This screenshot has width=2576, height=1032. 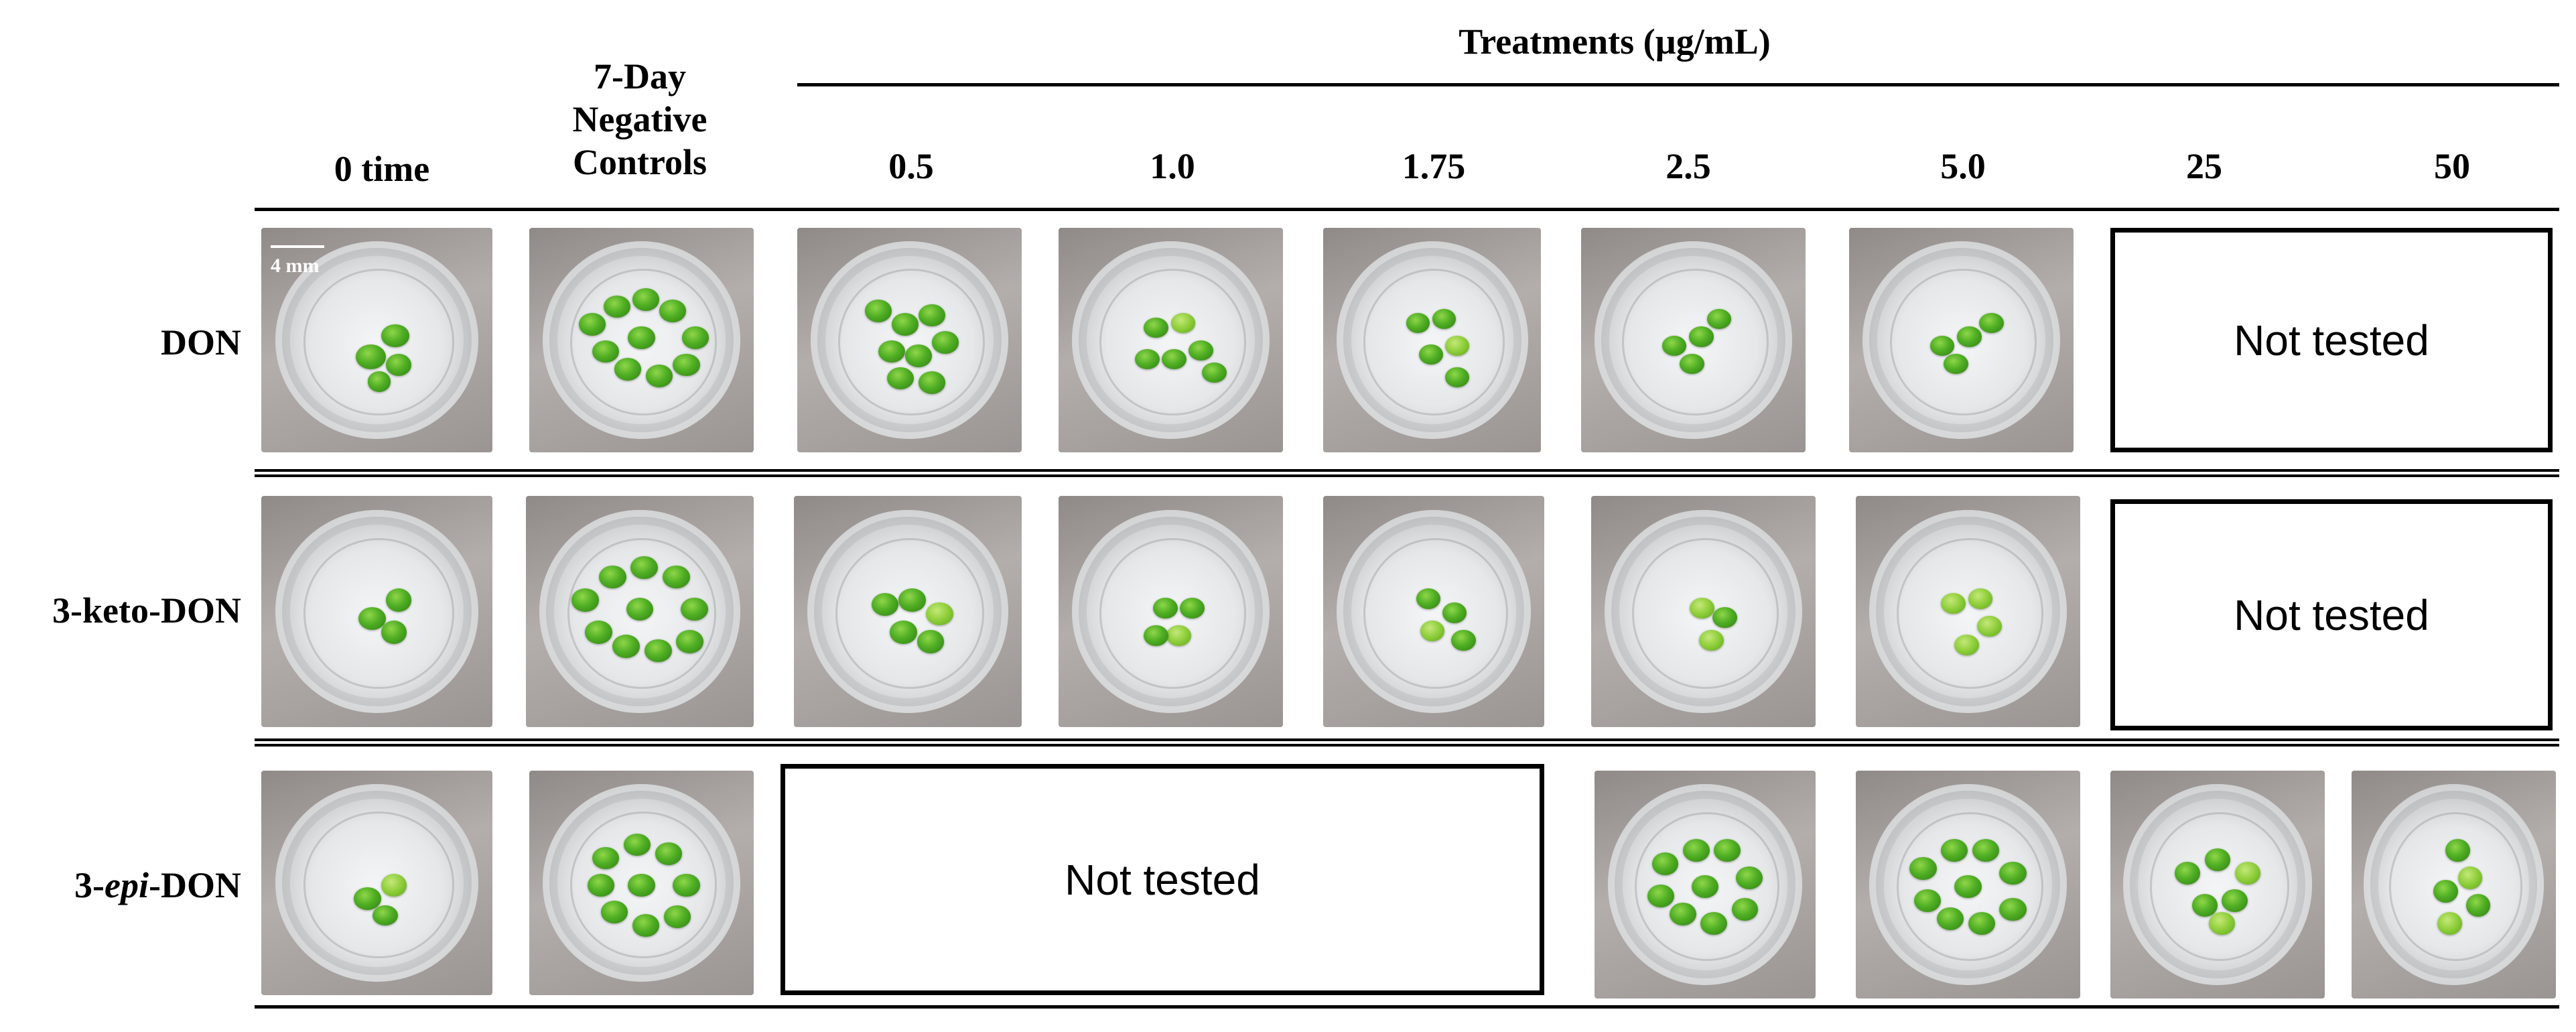 What do you see at coordinates (376, 611) in the screenshot?
I see `well-3-keto-0-time` at bounding box center [376, 611].